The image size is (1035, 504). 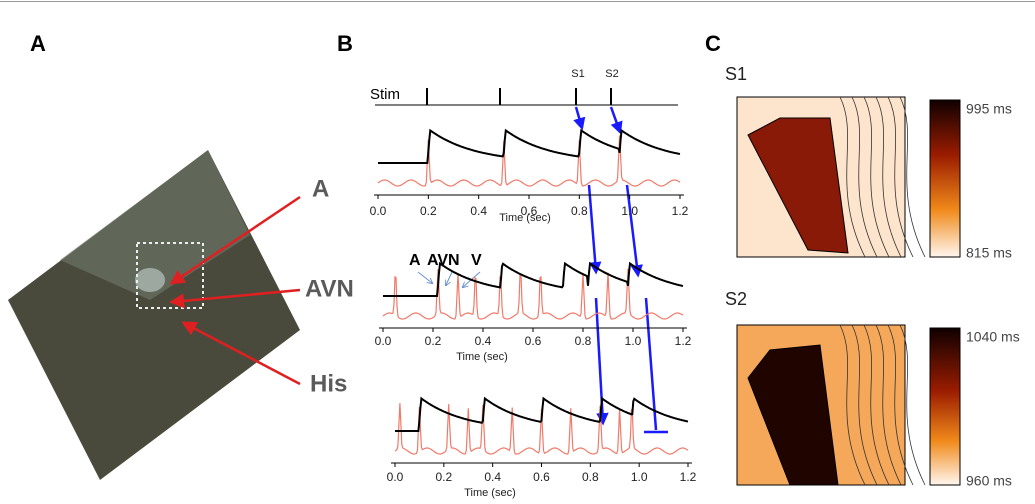 What do you see at coordinates (476, 260) in the screenshot?
I see `wave-label: V` at bounding box center [476, 260].